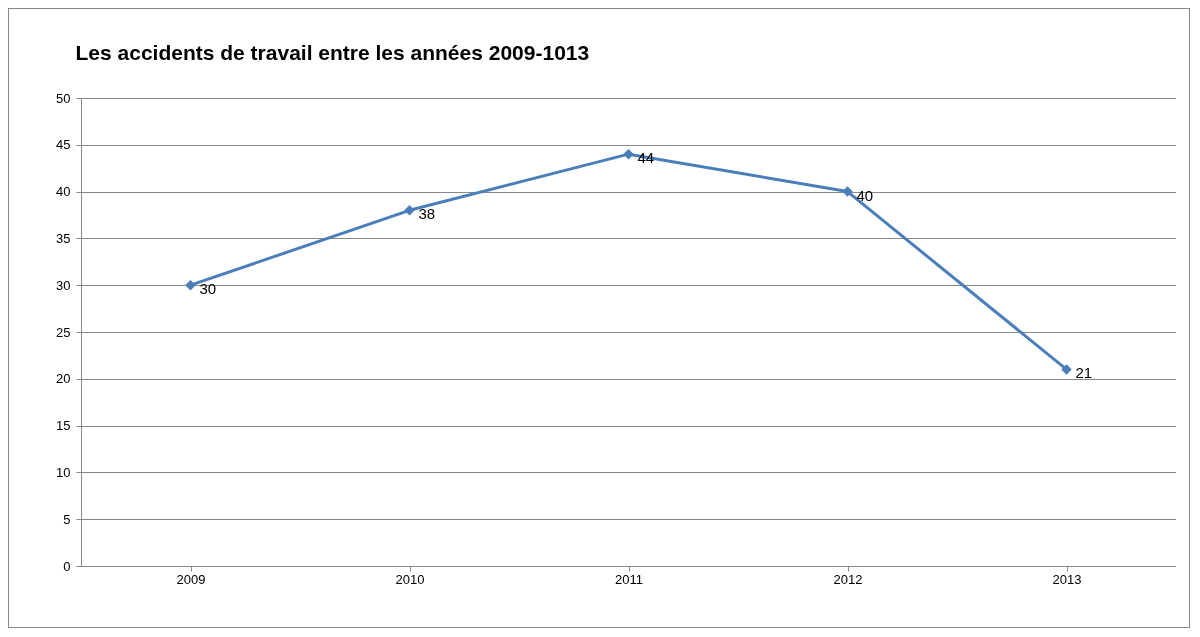 This screenshot has height=637, width=1200. What do you see at coordinates (63, 145) in the screenshot?
I see `y-tick-label: 45` at bounding box center [63, 145].